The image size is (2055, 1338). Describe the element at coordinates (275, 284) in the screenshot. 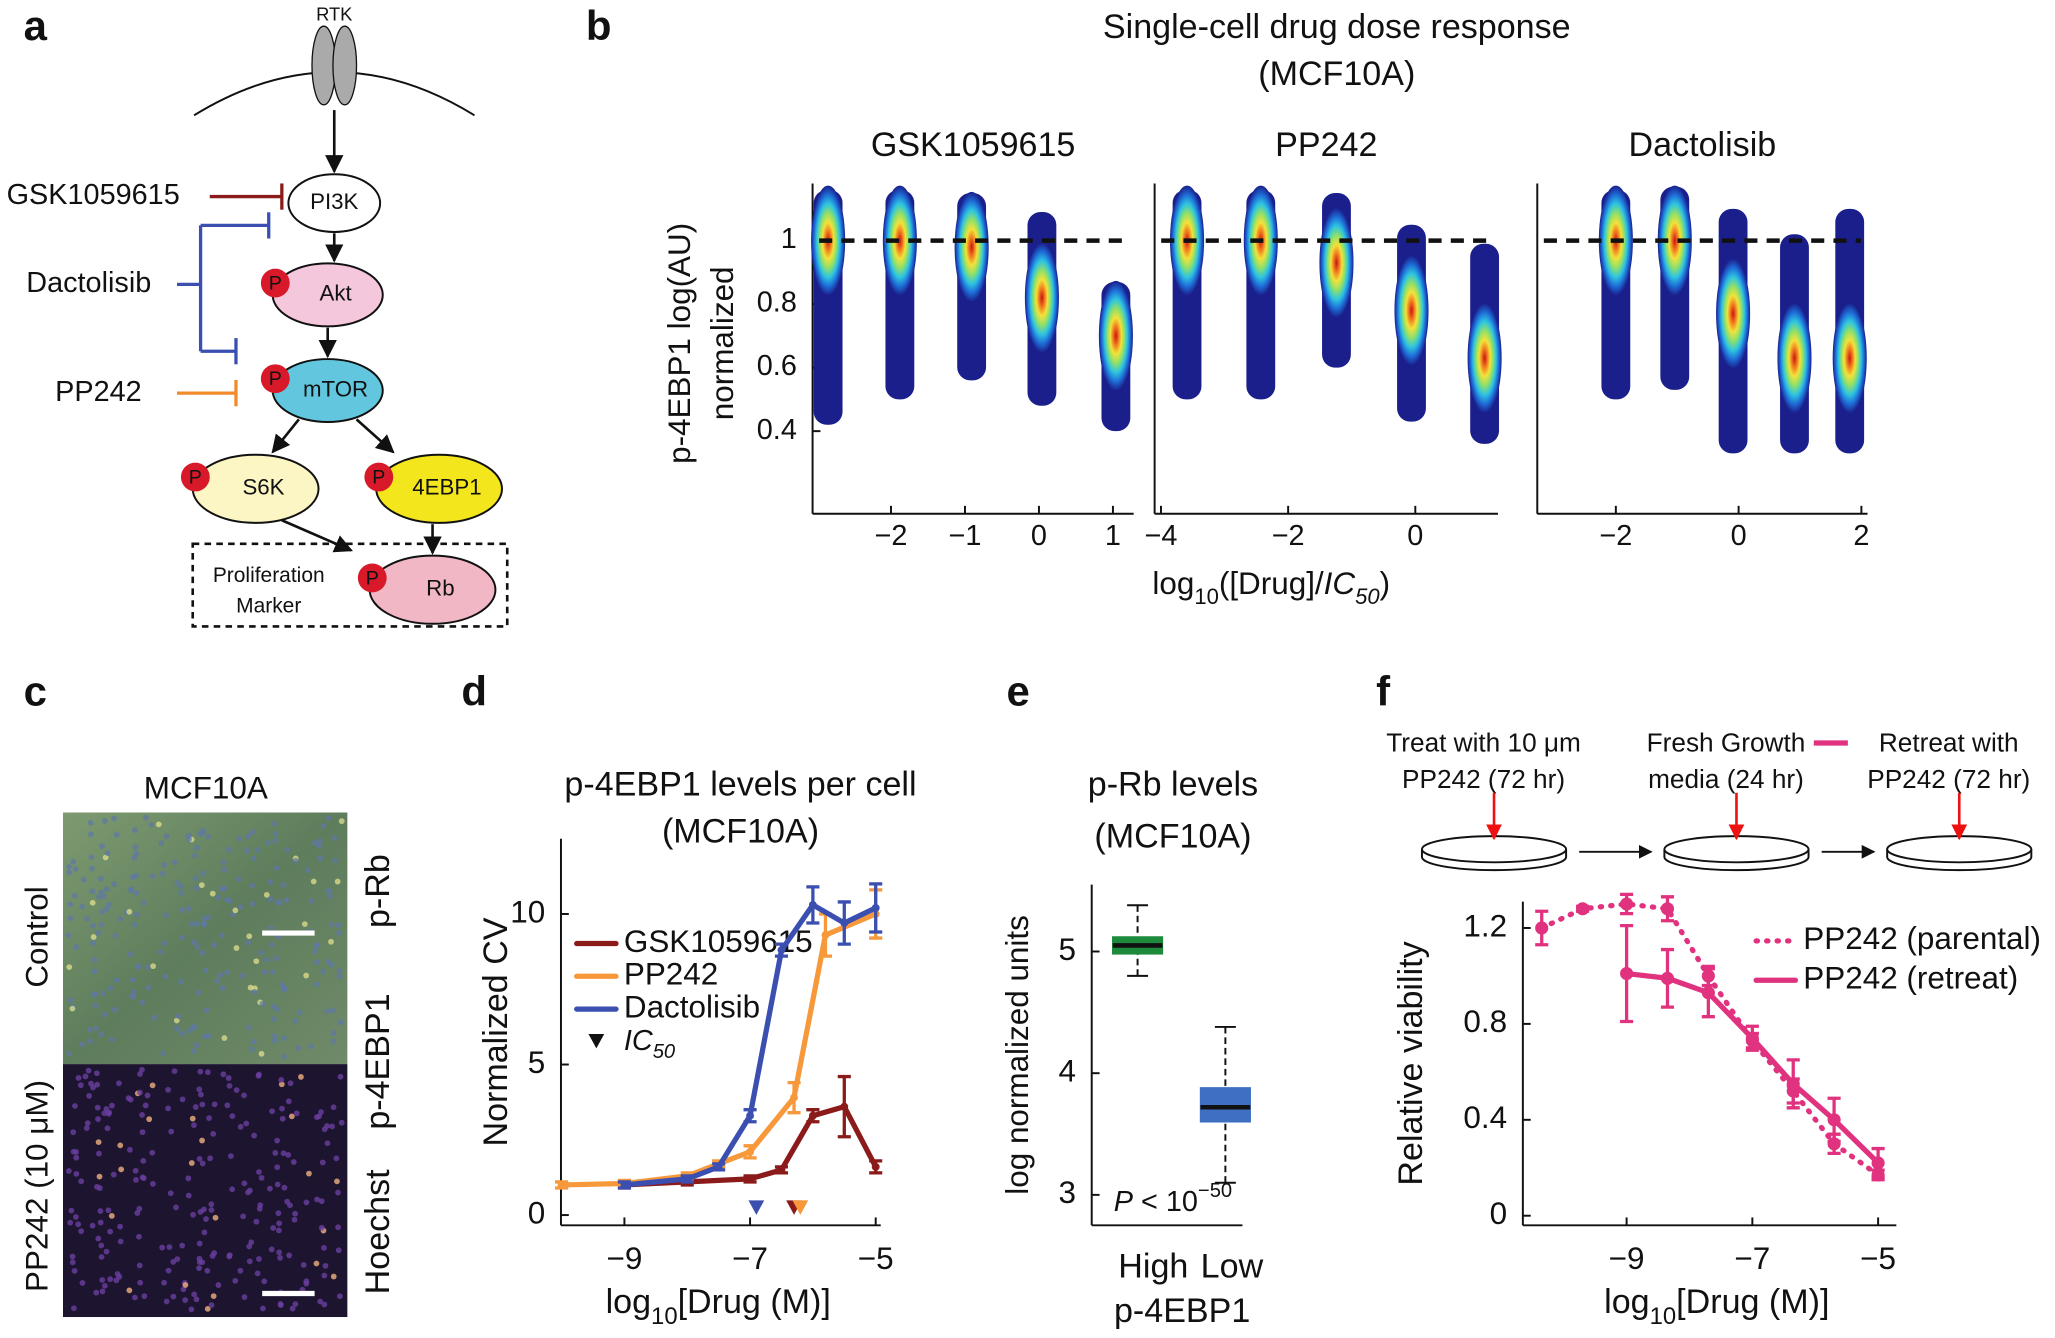

I see `phospho-label: P` at that location.